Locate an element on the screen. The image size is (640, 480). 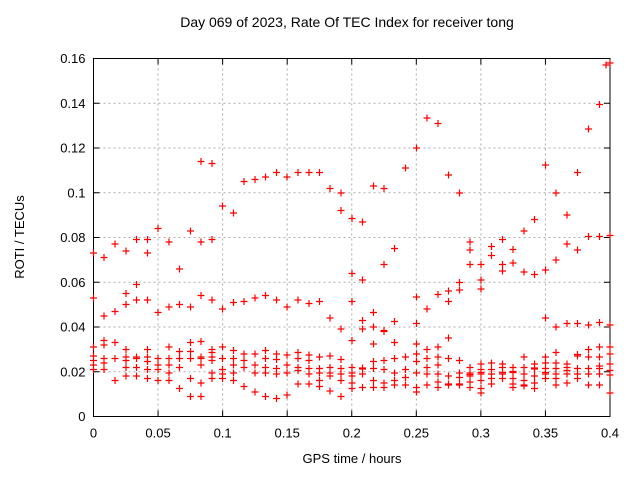
y-tick-label: 0.1 is located at coordinates (76, 192).